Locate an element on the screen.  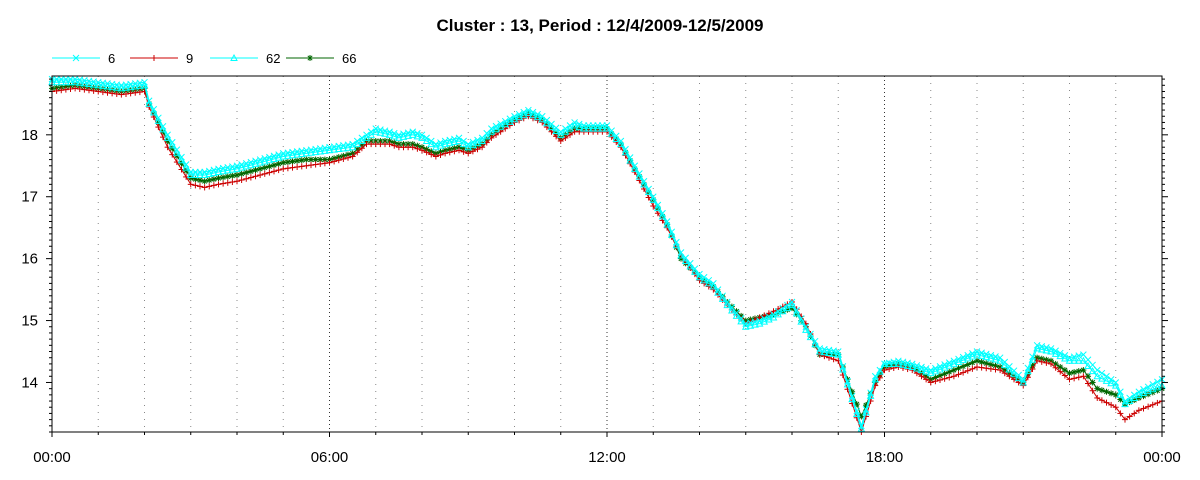
legend-item-66: 66 is located at coordinates (321, 58).